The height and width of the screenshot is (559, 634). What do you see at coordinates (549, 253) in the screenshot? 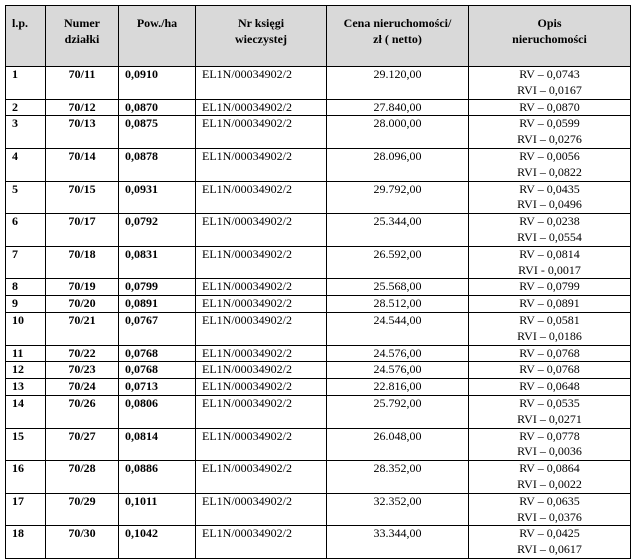
I see `description: RV – 0,0814` at bounding box center [549, 253].